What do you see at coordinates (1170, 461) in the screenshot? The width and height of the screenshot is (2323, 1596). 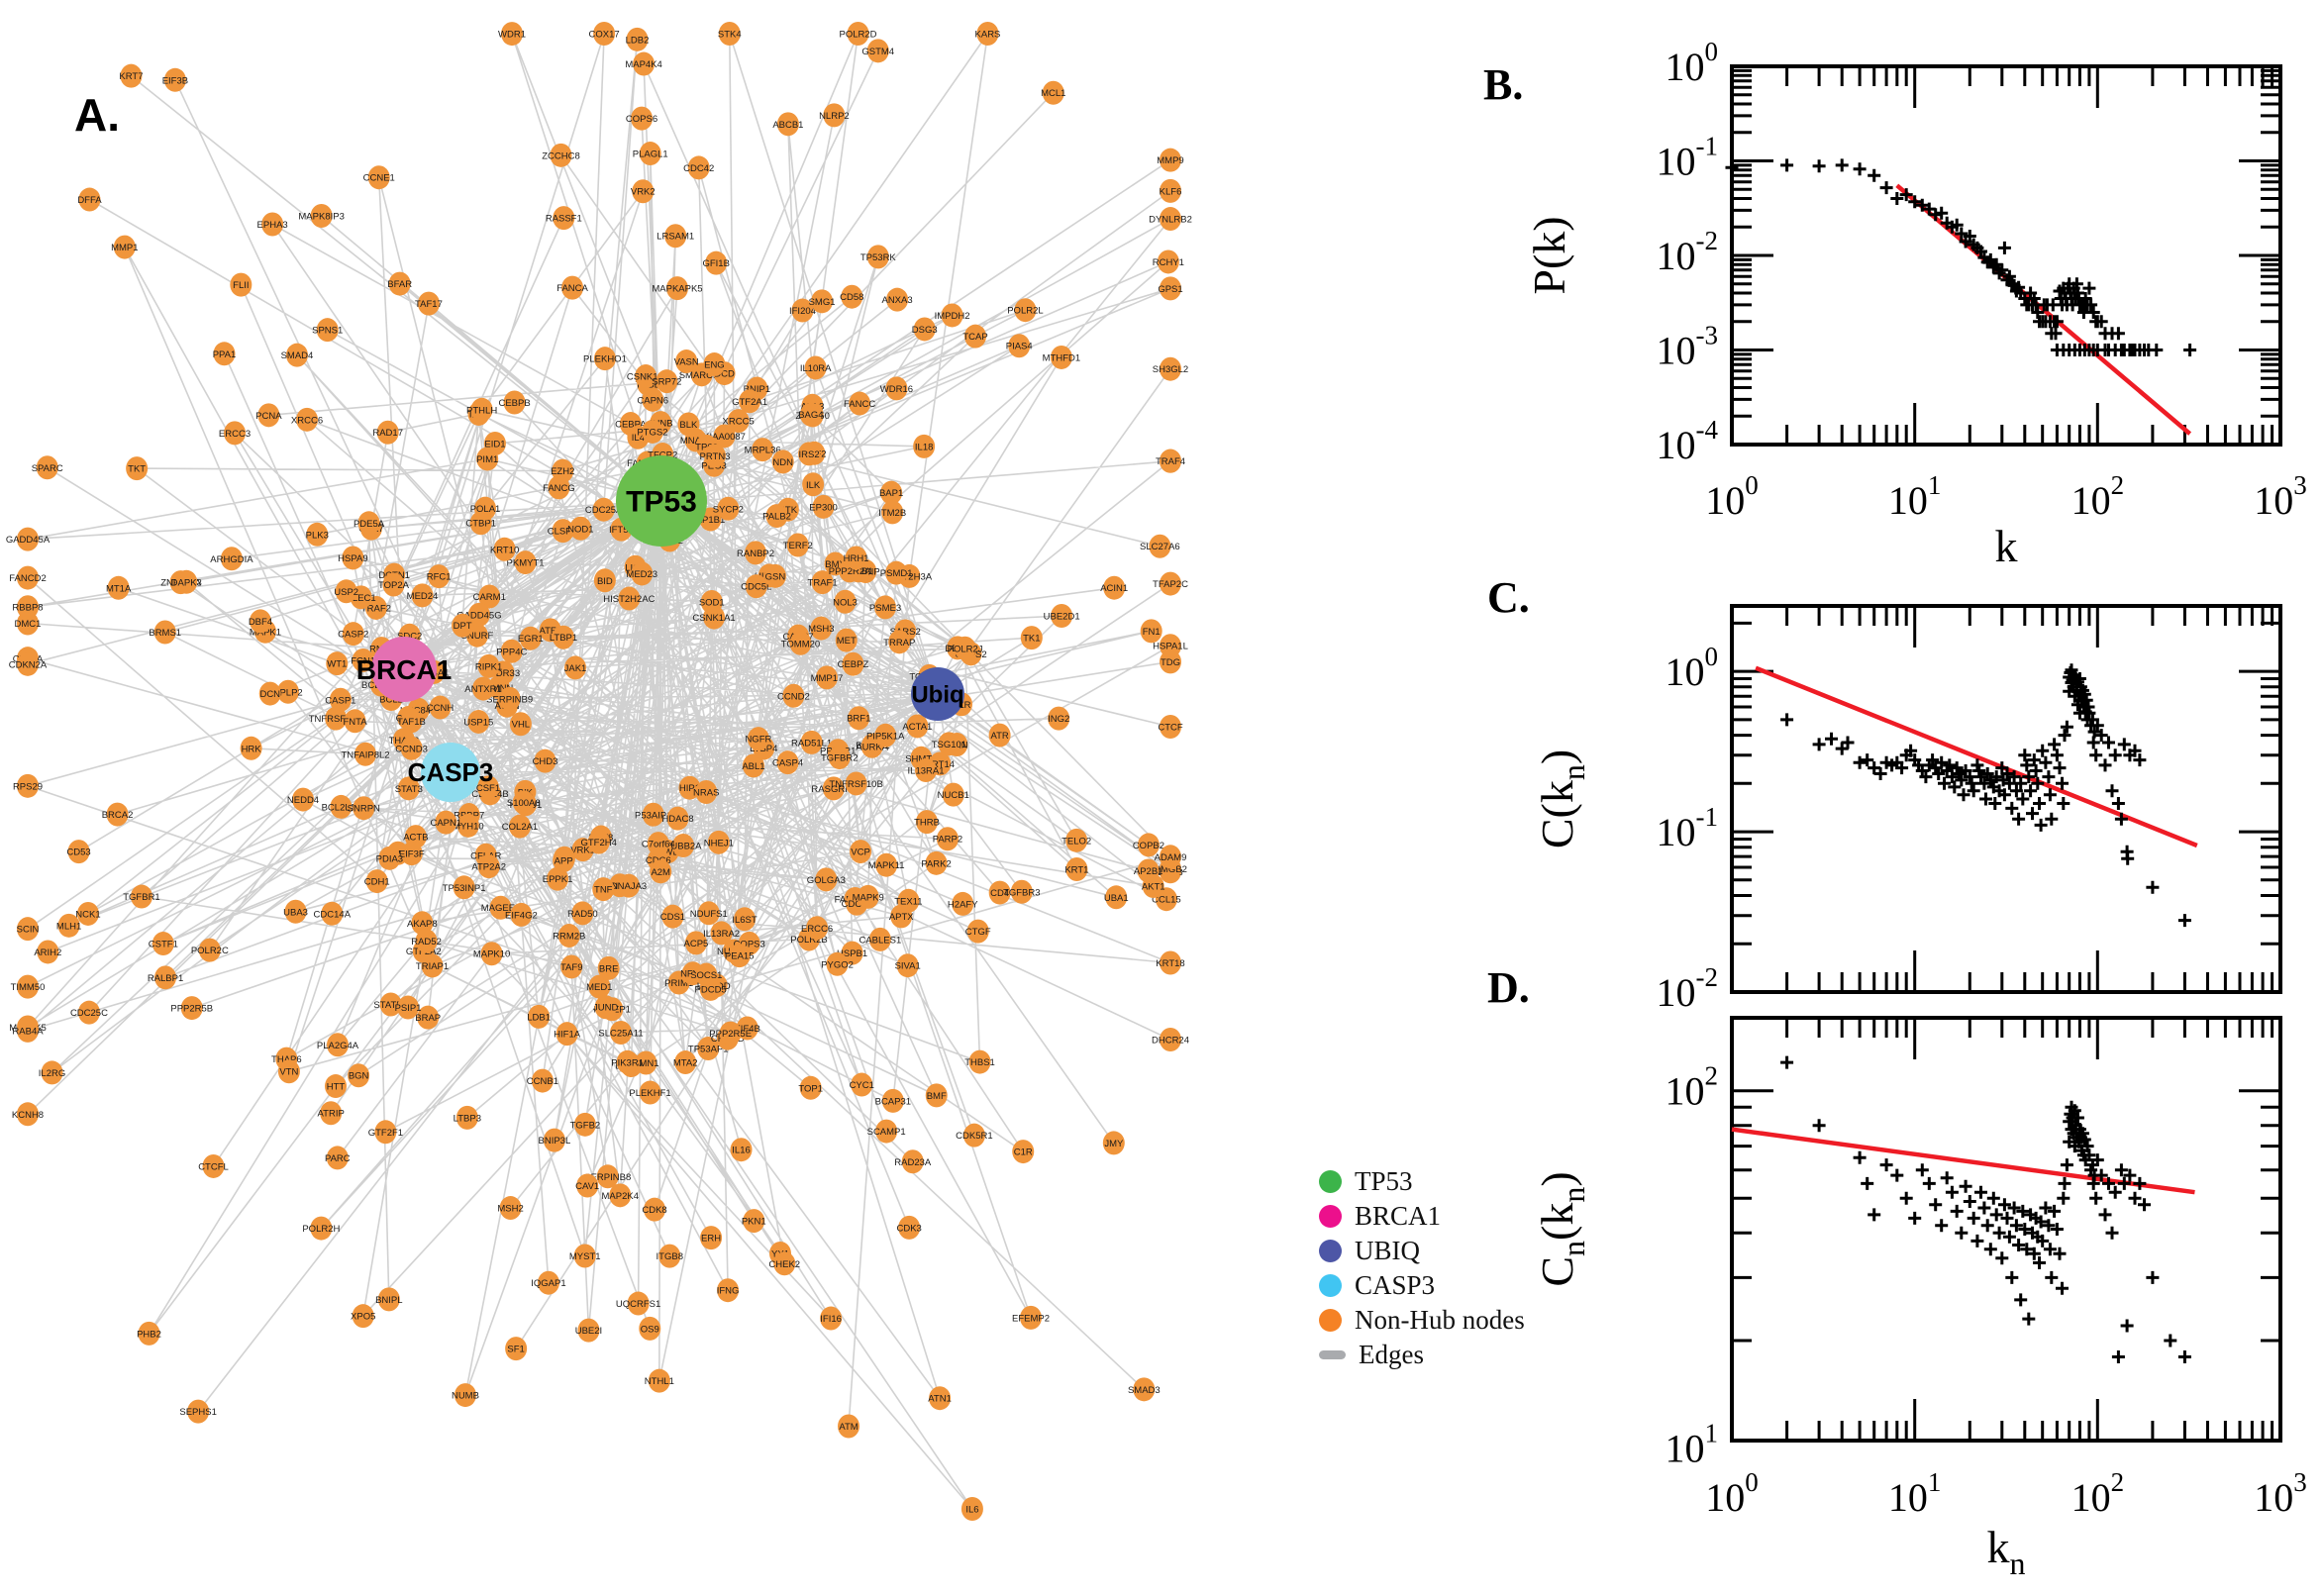 I see `network-node: TRAF4` at bounding box center [1170, 461].